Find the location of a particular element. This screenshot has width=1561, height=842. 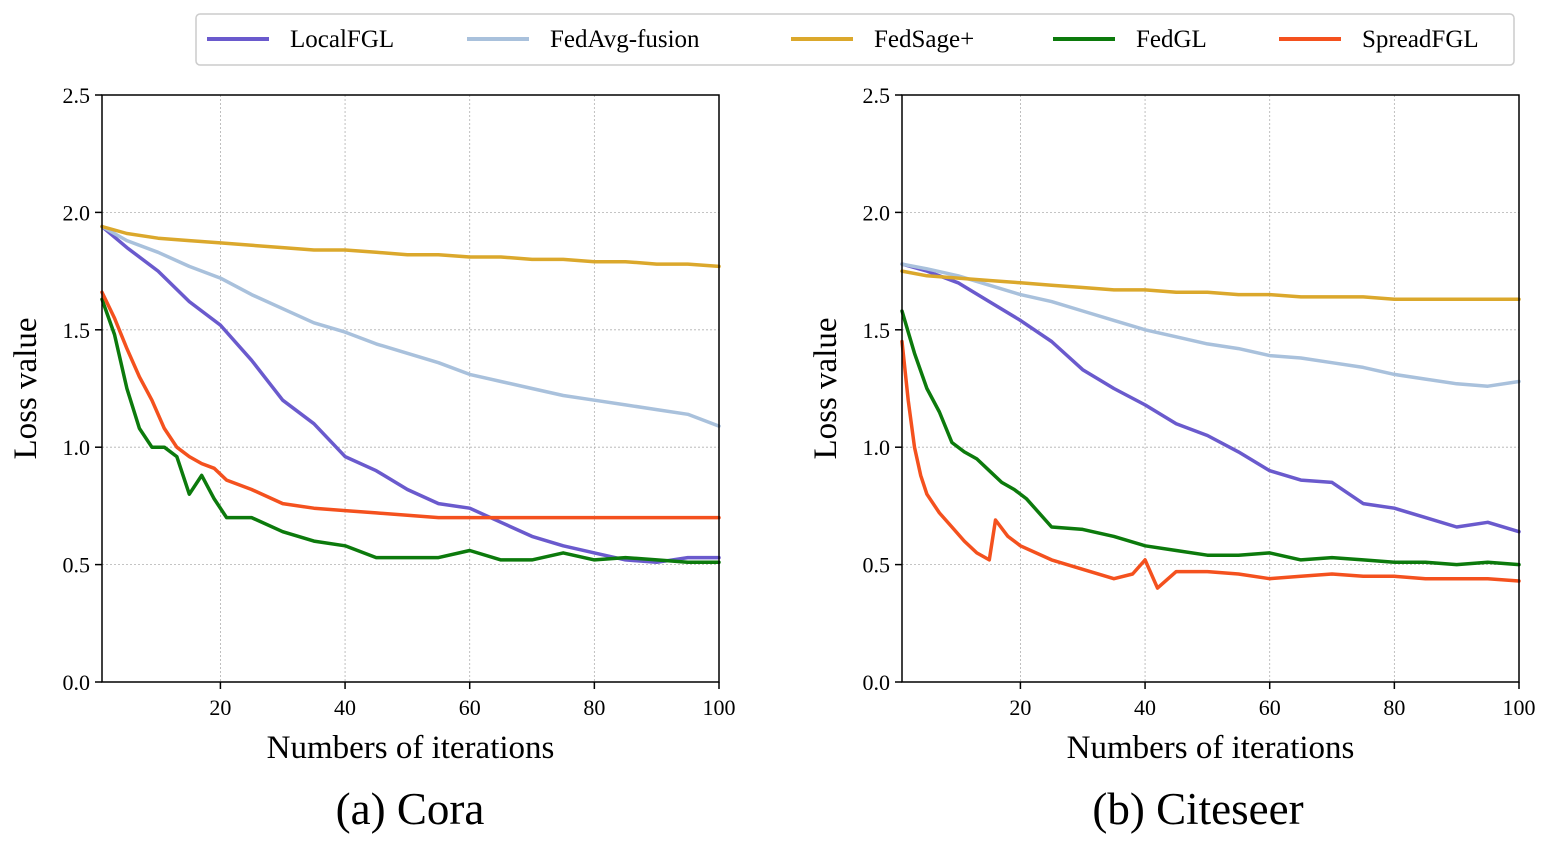

legend-label: FedGL is located at coordinates (1171, 39).